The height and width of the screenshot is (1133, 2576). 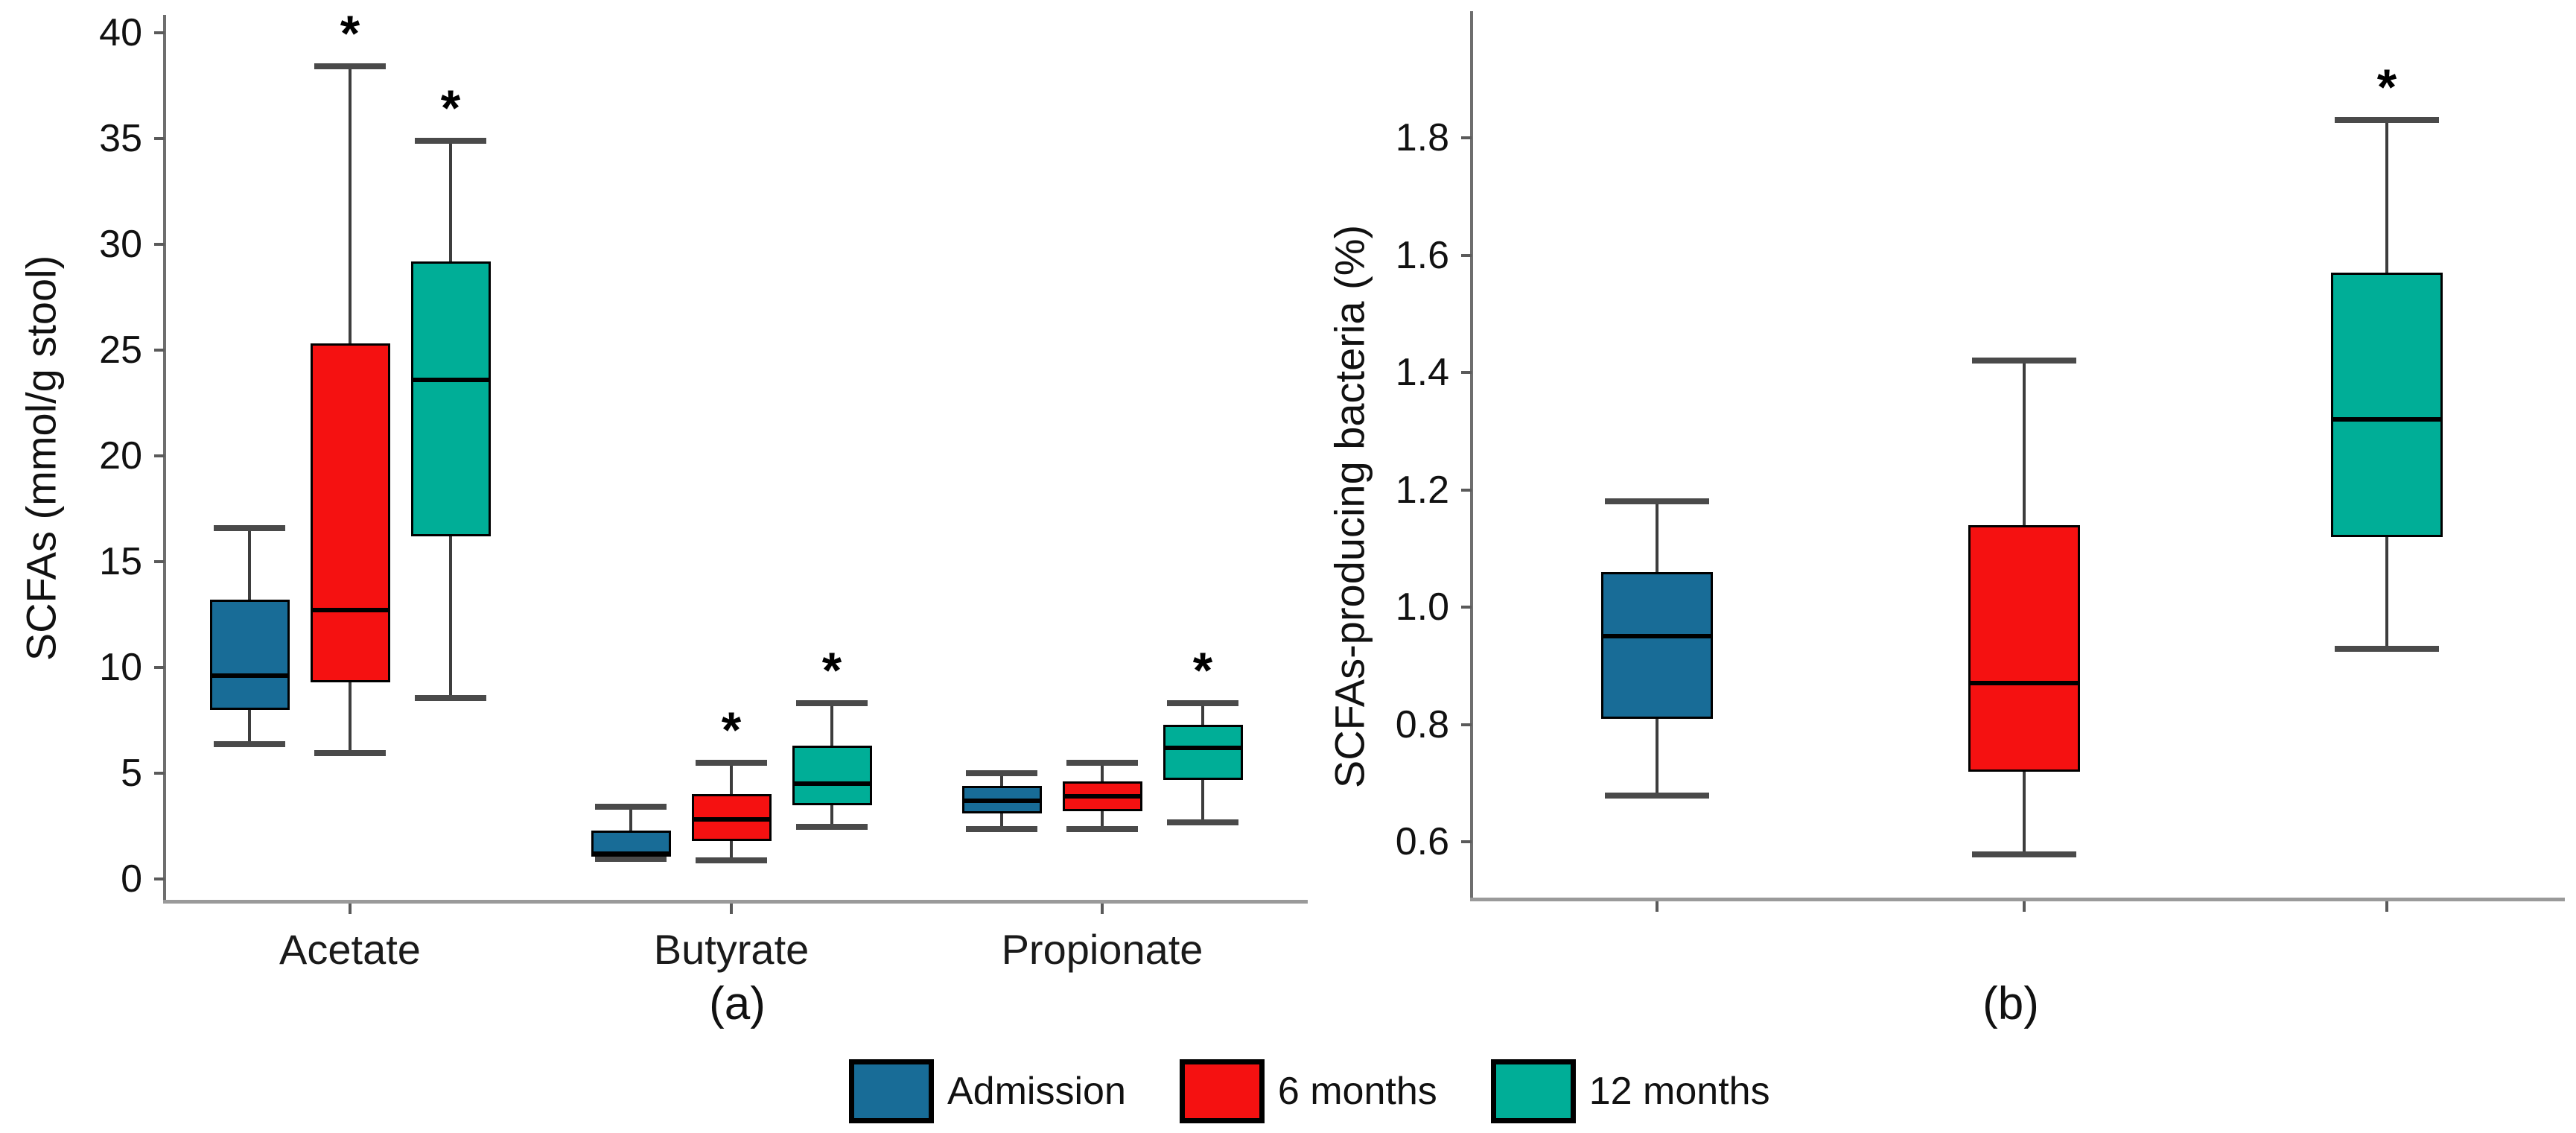 What do you see at coordinates (1533, 1091) in the screenshot?
I see `legend-swatch` at bounding box center [1533, 1091].